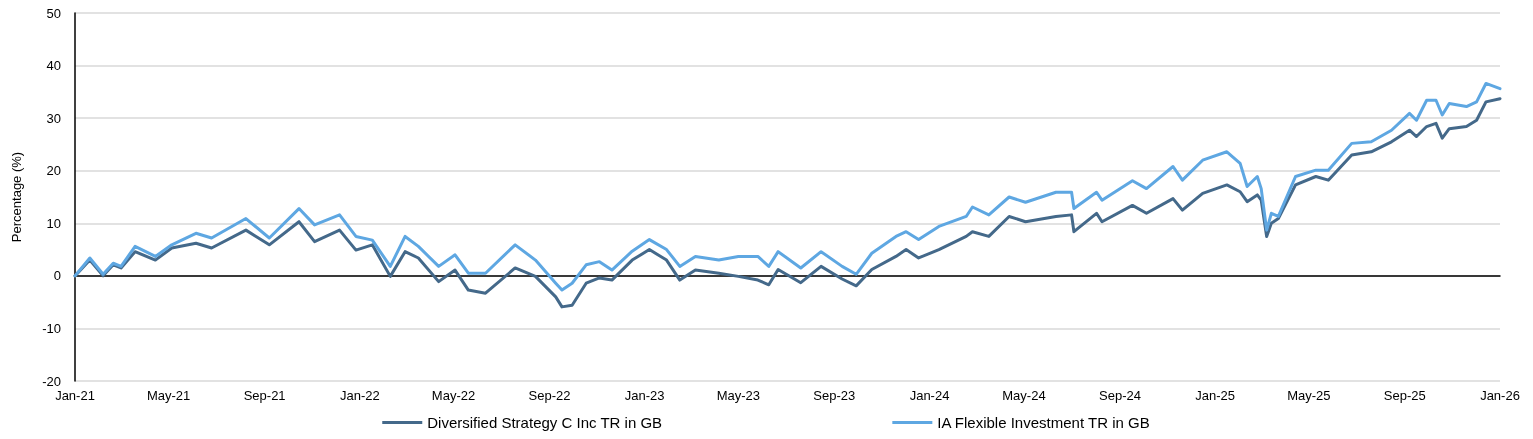 This screenshot has height=439, width=1533. What do you see at coordinates (53, 171) in the screenshot?
I see `y-tick-label: 20` at bounding box center [53, 171].